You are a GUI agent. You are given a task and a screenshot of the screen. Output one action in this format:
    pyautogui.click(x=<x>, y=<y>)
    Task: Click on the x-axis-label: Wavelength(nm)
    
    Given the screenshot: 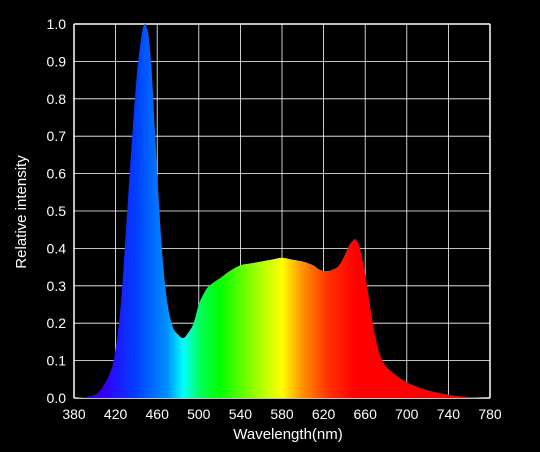 What is the action you would take?
    pyautogui.click(x=287, y=434)
    